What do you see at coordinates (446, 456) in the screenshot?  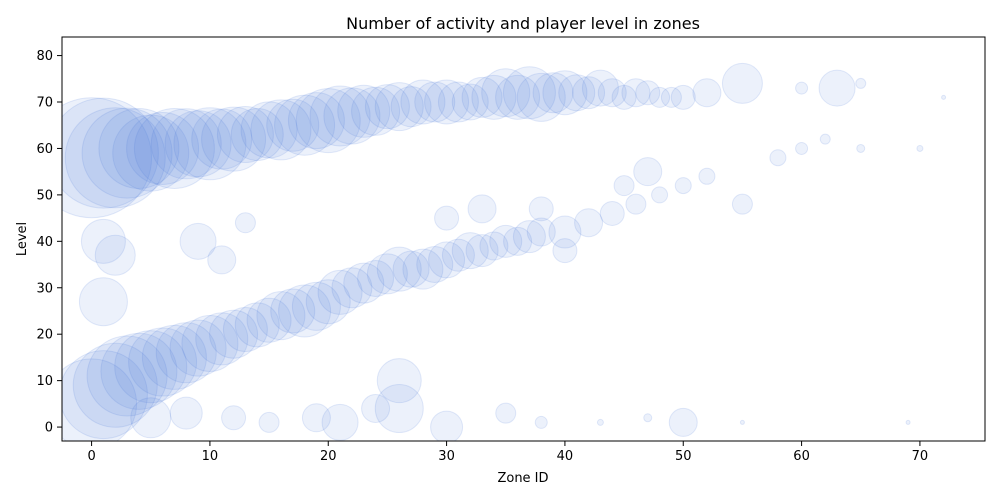 I see `x-tick-label: 30` at bounding box center [446, 456].